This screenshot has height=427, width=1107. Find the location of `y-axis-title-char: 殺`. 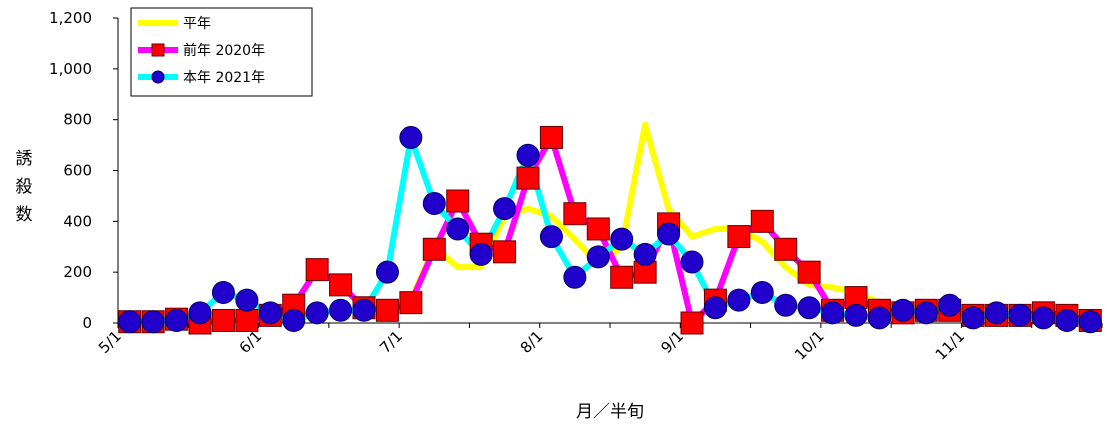

y-axis-title-char: 殺 is located at coordinates (24, 187).